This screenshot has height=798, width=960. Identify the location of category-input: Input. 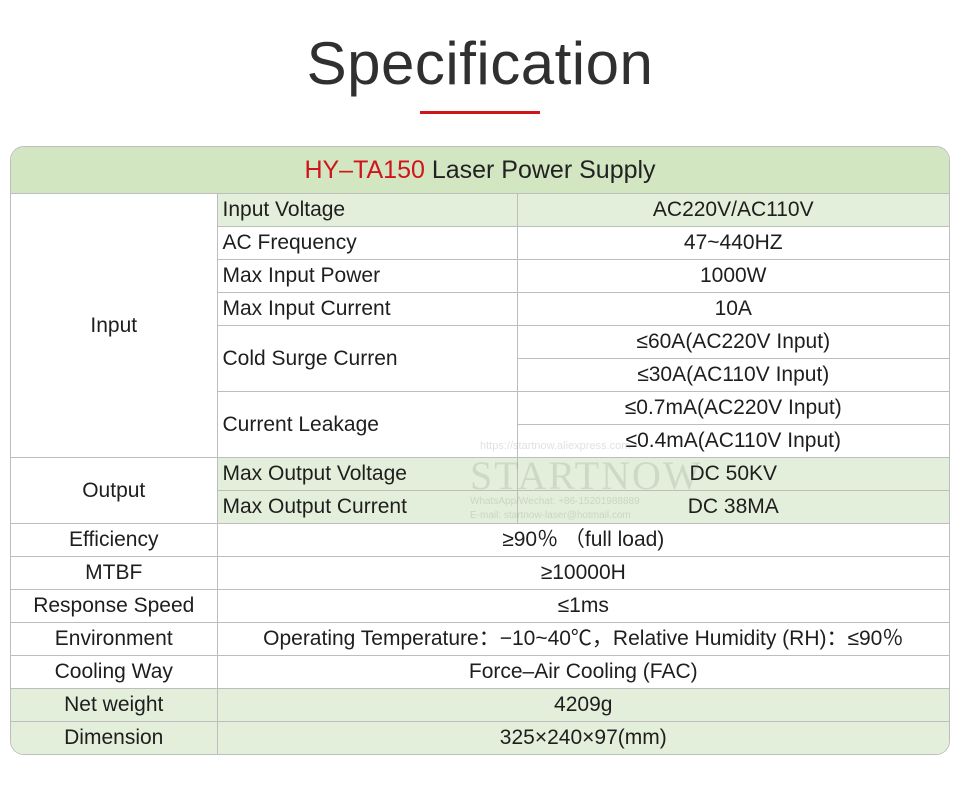
(114, 326).